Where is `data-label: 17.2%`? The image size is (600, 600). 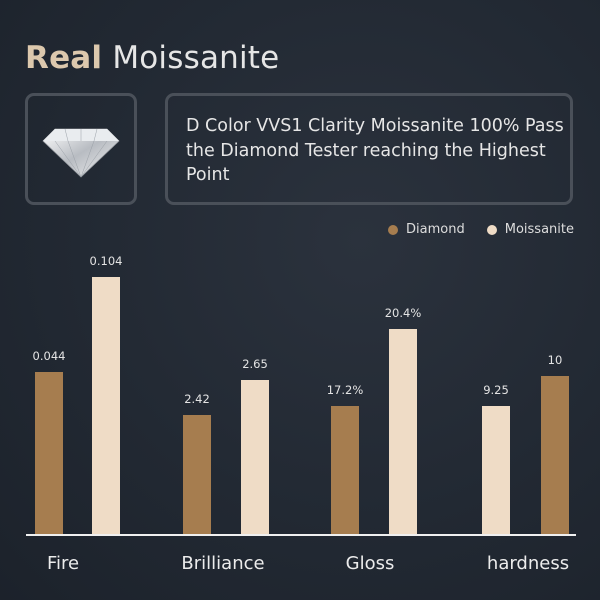 data-label: 17.2% is located at coordinates (345, 390).